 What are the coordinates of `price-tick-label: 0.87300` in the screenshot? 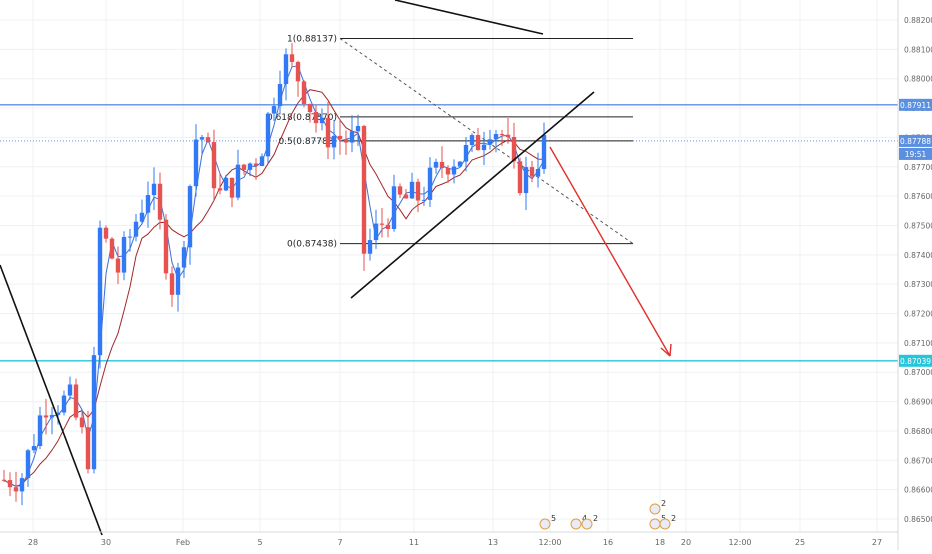 It's located at (918, 284).